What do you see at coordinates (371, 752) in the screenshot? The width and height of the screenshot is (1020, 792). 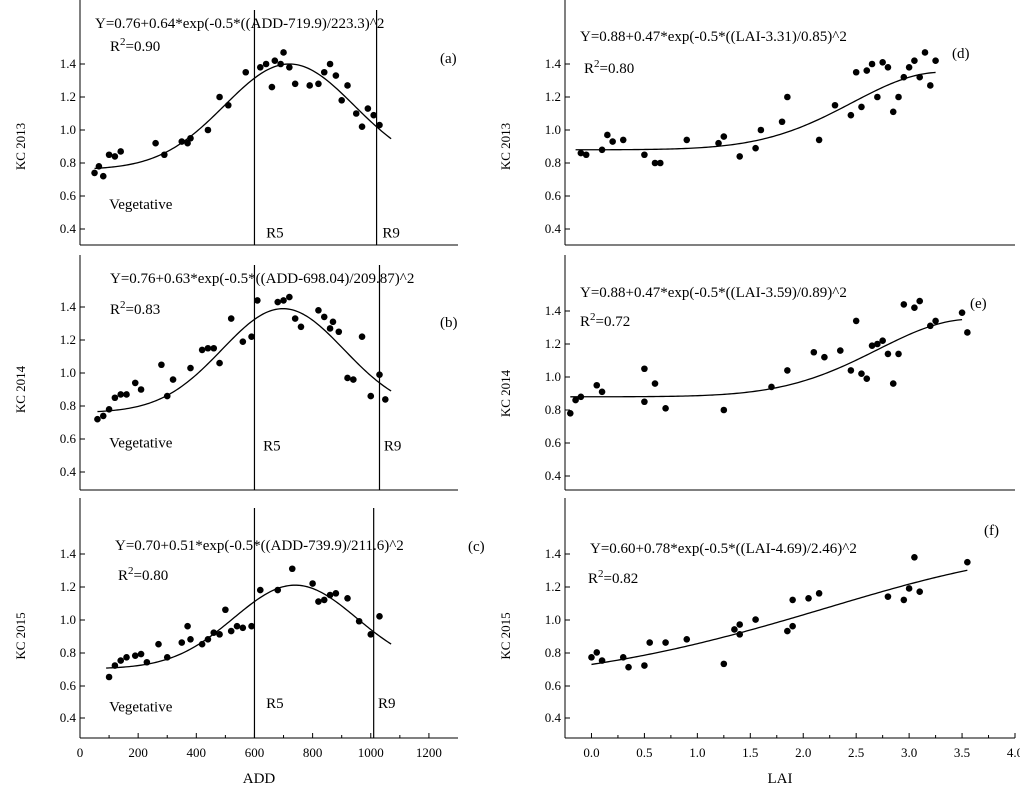 I see `x-tick-label: 1000` at bounding box center [371, 752].